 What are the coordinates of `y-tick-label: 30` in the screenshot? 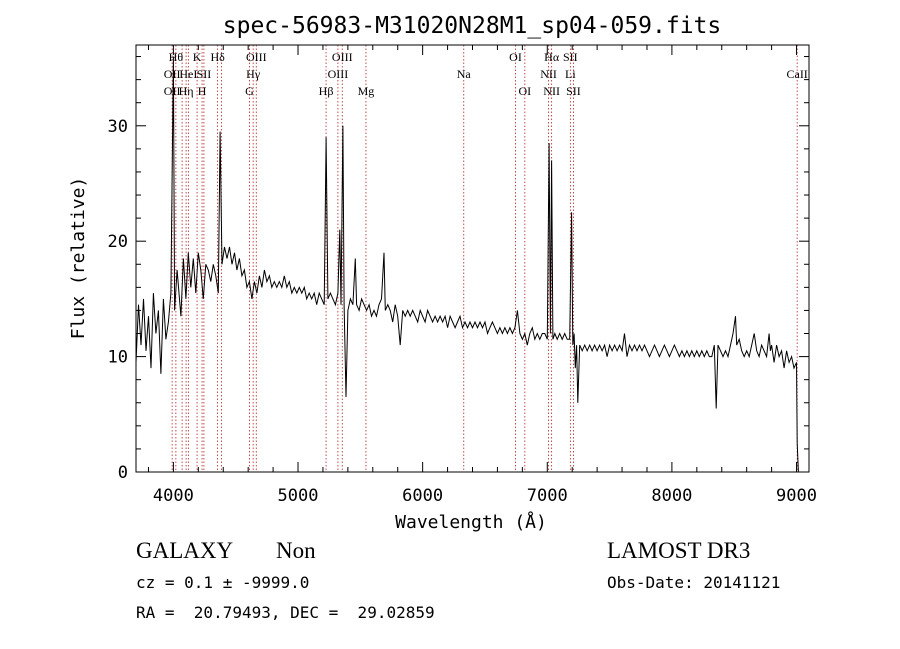 It's located at (118, 127).